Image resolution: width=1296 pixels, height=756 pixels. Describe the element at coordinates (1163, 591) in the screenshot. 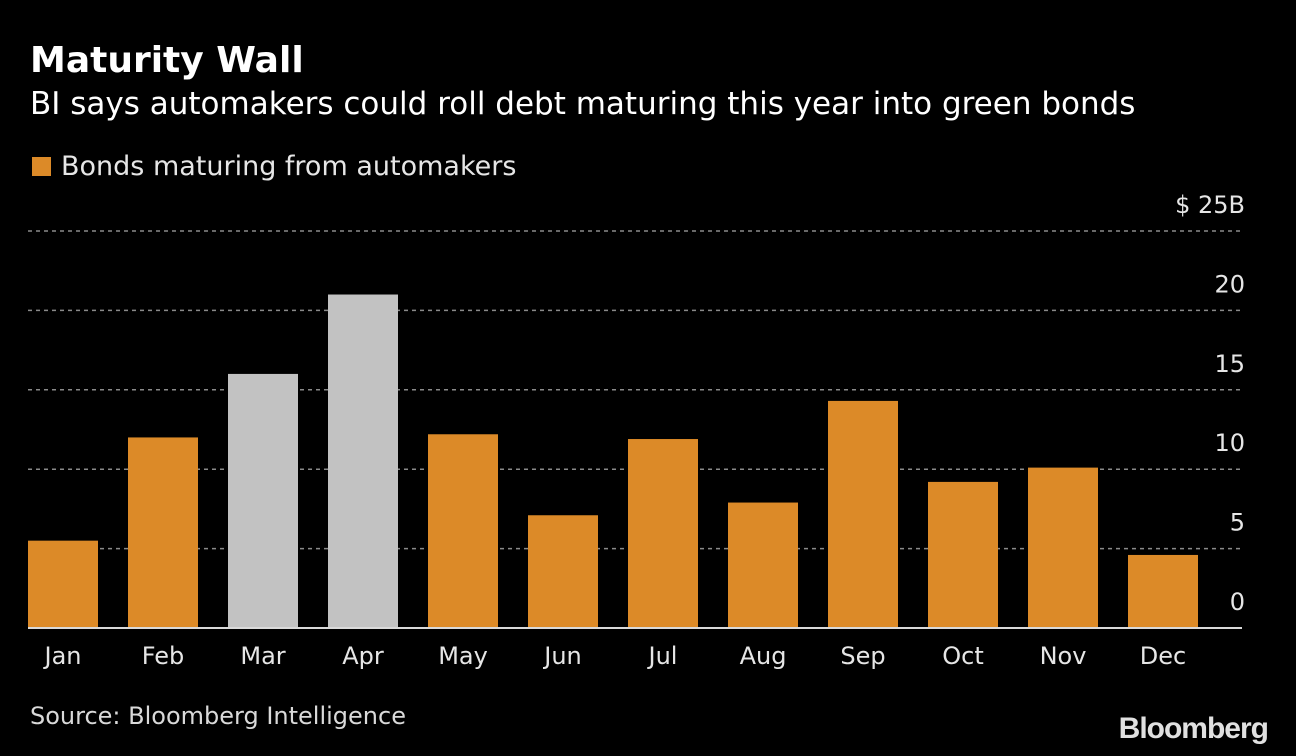

I see `bar-dec` at that location.